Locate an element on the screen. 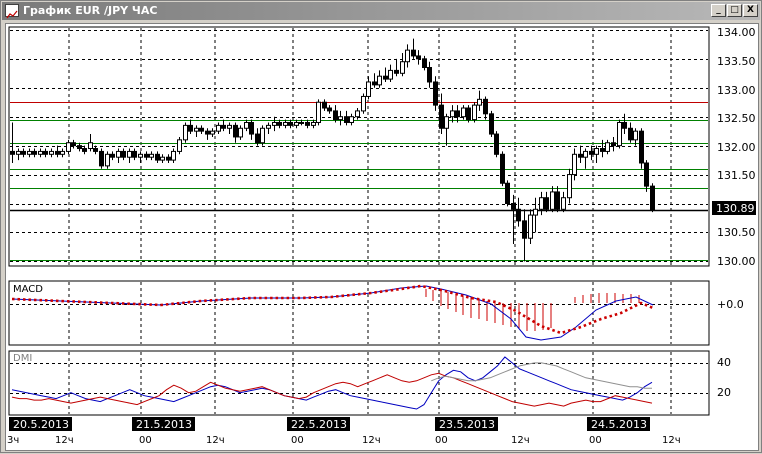 Image resolution: width=762 pixels, height=454 pixels. dmi-panel is located at coordinates (359, 383).